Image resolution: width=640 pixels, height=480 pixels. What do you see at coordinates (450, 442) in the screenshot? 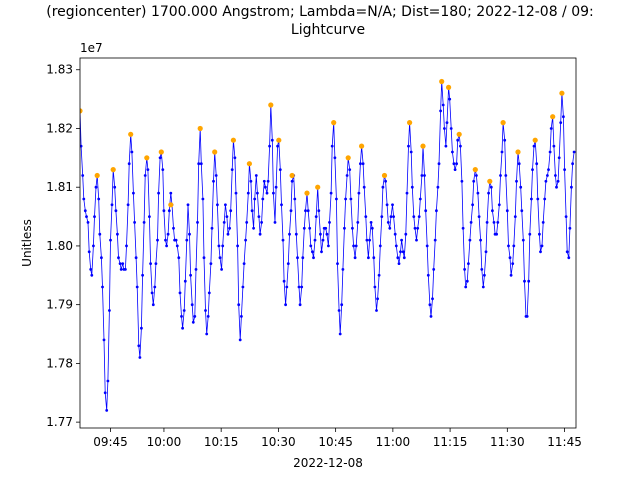
I see `x-tick-label: 11:15` at bounding box center [450, 442].